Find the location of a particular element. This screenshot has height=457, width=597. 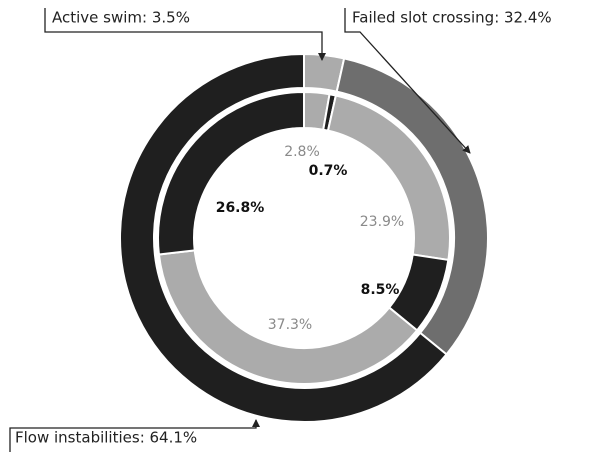

callout-label: Active swim: 3.5% is located at coordinates (121, 18).